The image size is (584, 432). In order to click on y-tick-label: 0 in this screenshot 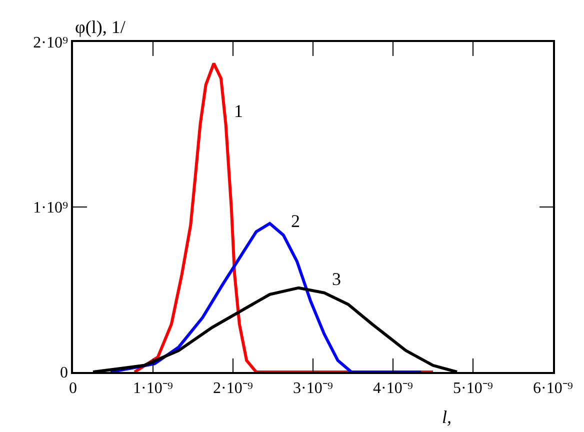, I will do `click(64, 373)`.